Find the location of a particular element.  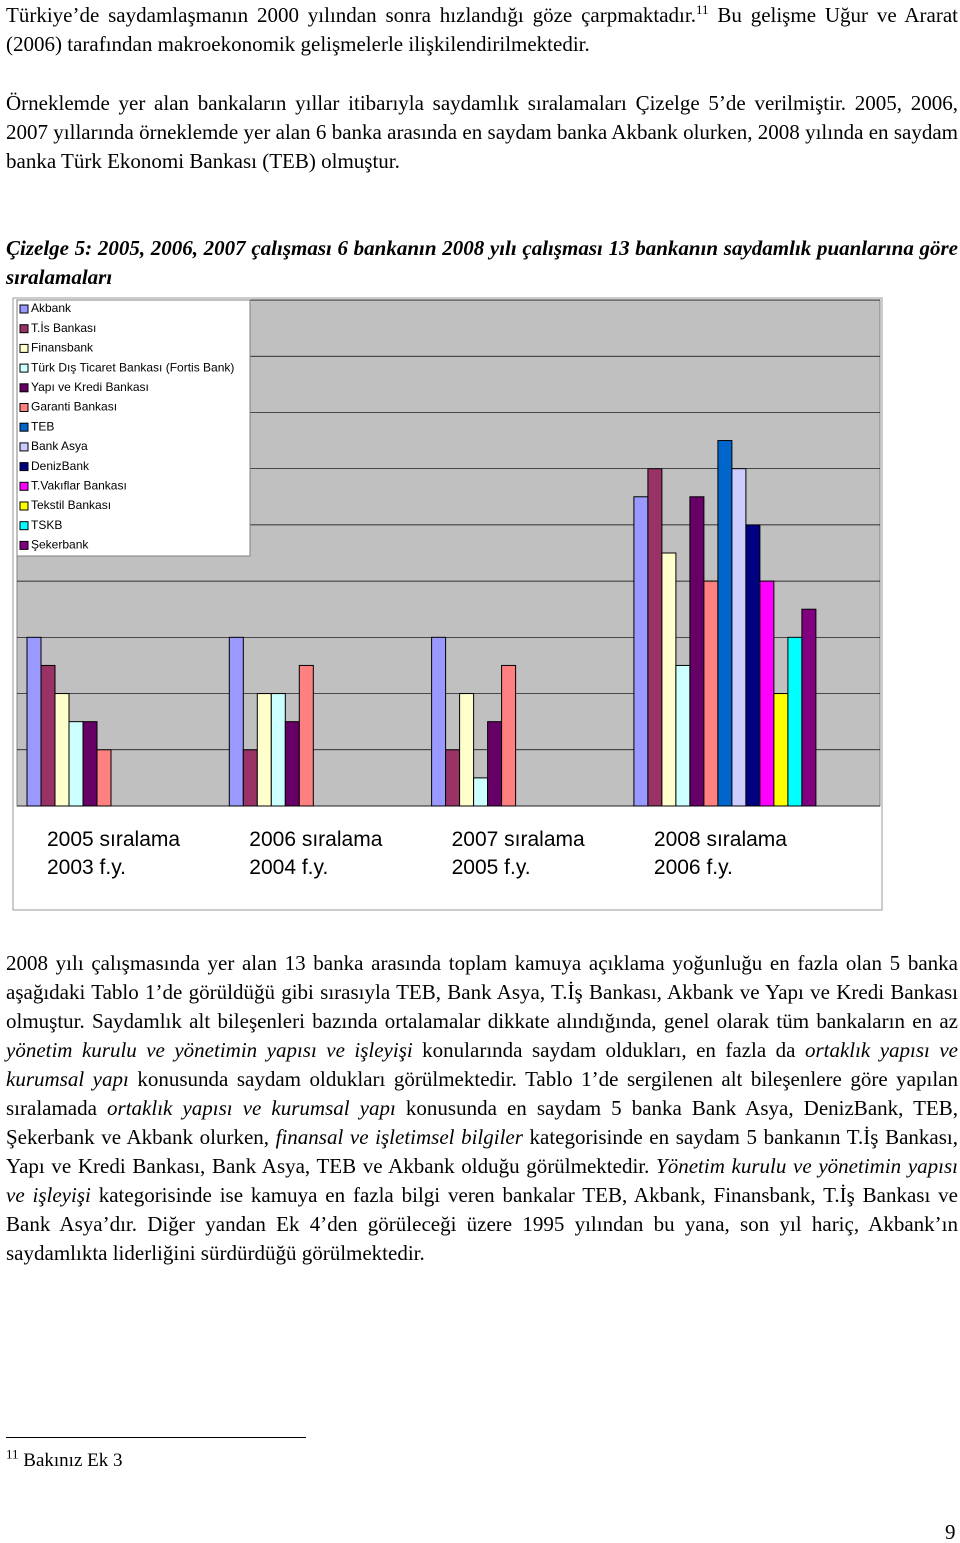

legend-label: Finansbank is located at coordinates (62, 348).